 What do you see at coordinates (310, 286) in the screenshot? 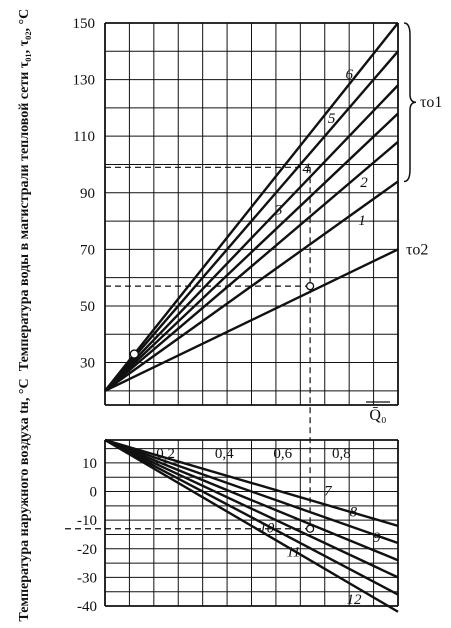
I see `reference-point-tau-o2` at bounding box center [310, 286].